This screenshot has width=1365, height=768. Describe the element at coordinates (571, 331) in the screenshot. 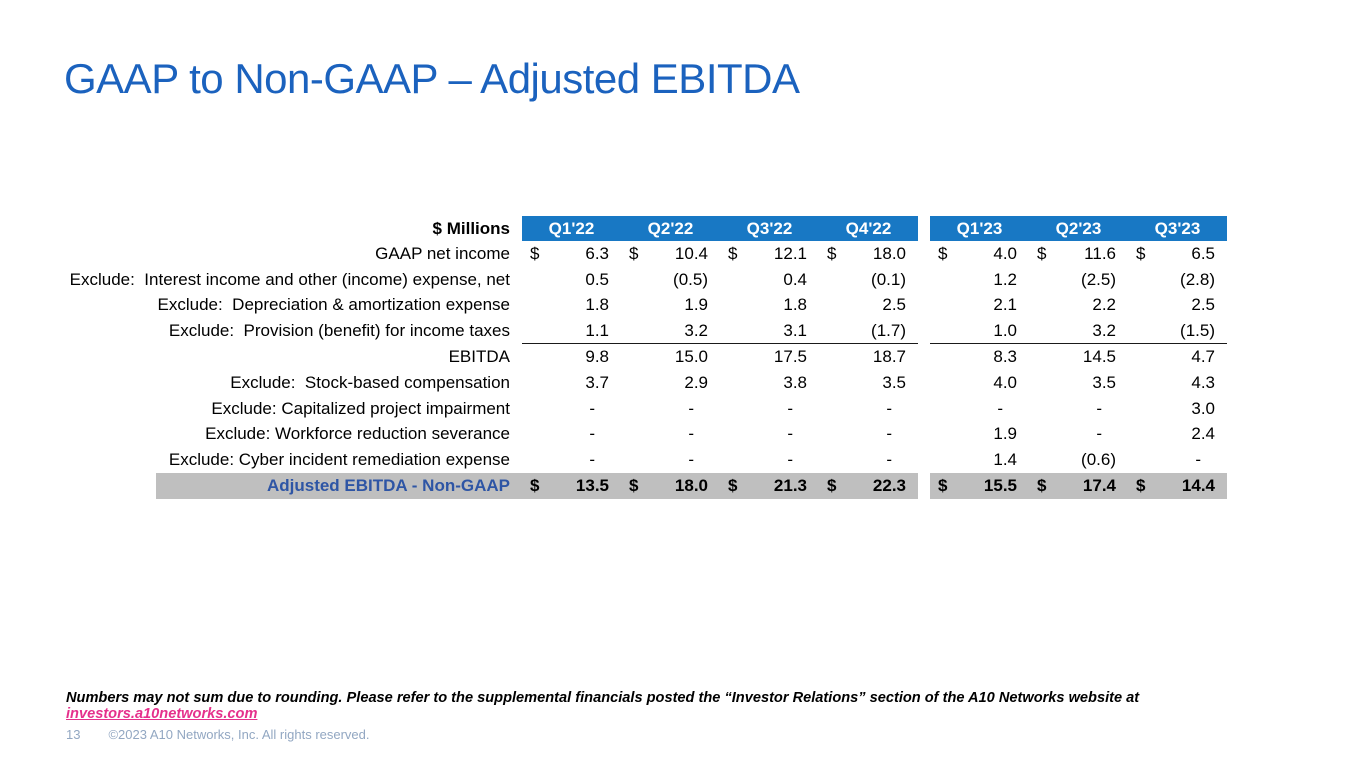

I see `table-cell: 1.1` at that location.